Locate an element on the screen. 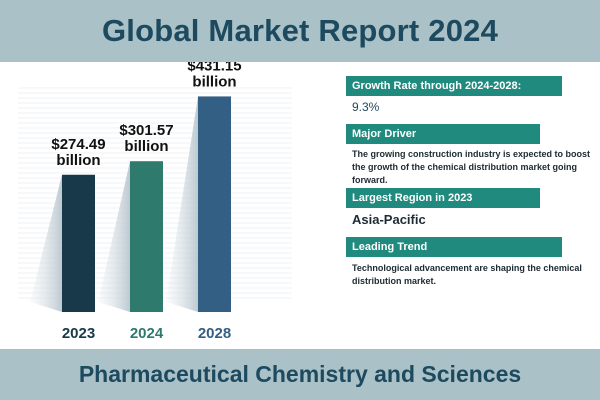 The image size is (600, 400). category-labels-group: 2023 2024 2028 is located at coordinates (146, 333).